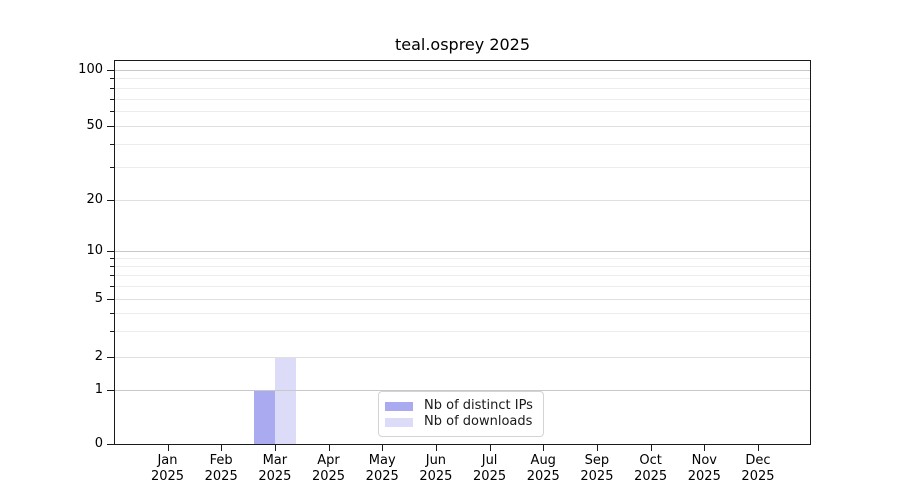 This screenshot has width=900, height=500. I want to click on bar-distinct-ips, so click(264, 417).